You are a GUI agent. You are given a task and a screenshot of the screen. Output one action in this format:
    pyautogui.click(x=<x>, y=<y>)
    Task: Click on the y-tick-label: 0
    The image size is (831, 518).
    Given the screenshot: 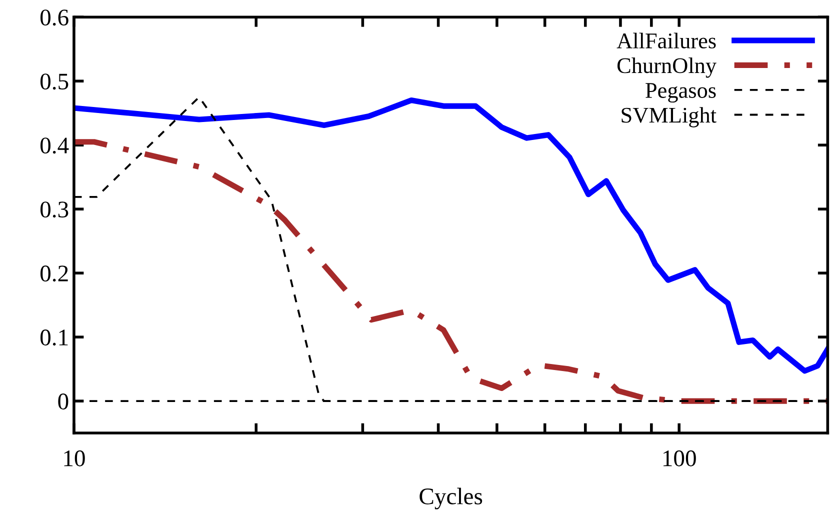 What is the action you would take?
    pyautogui.click(x=63, y=402)
    